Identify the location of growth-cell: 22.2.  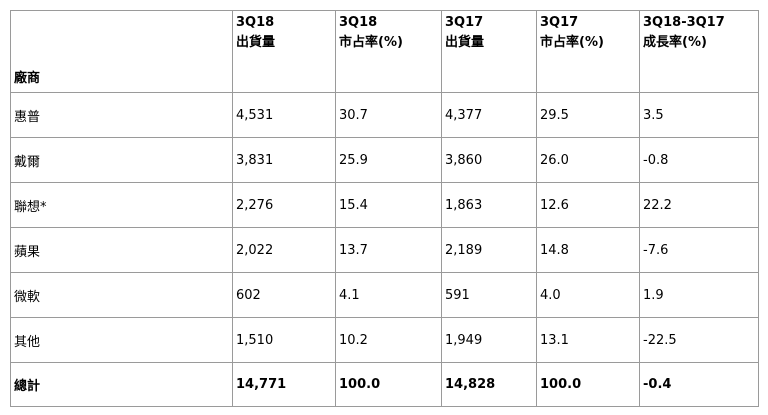
(699, 205).